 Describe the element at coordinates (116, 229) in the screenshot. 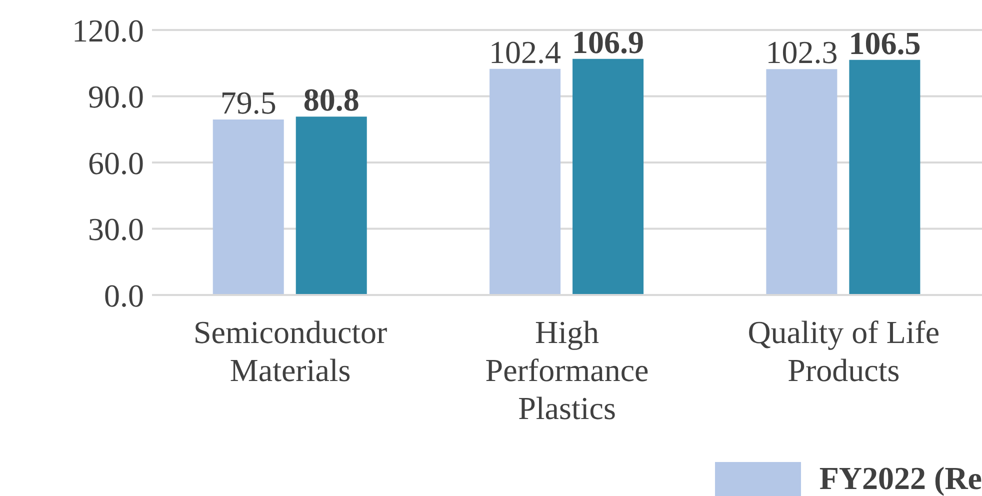

I see `y-tick-label: 30.0` at that location.